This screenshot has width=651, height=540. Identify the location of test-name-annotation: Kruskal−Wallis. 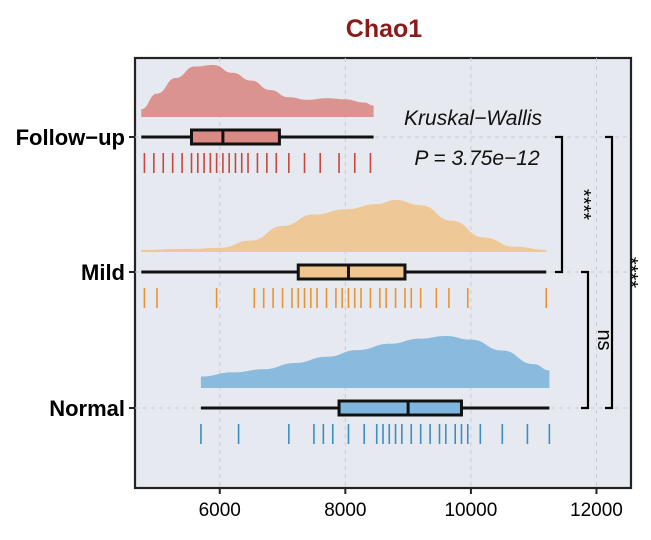
(473, 118).